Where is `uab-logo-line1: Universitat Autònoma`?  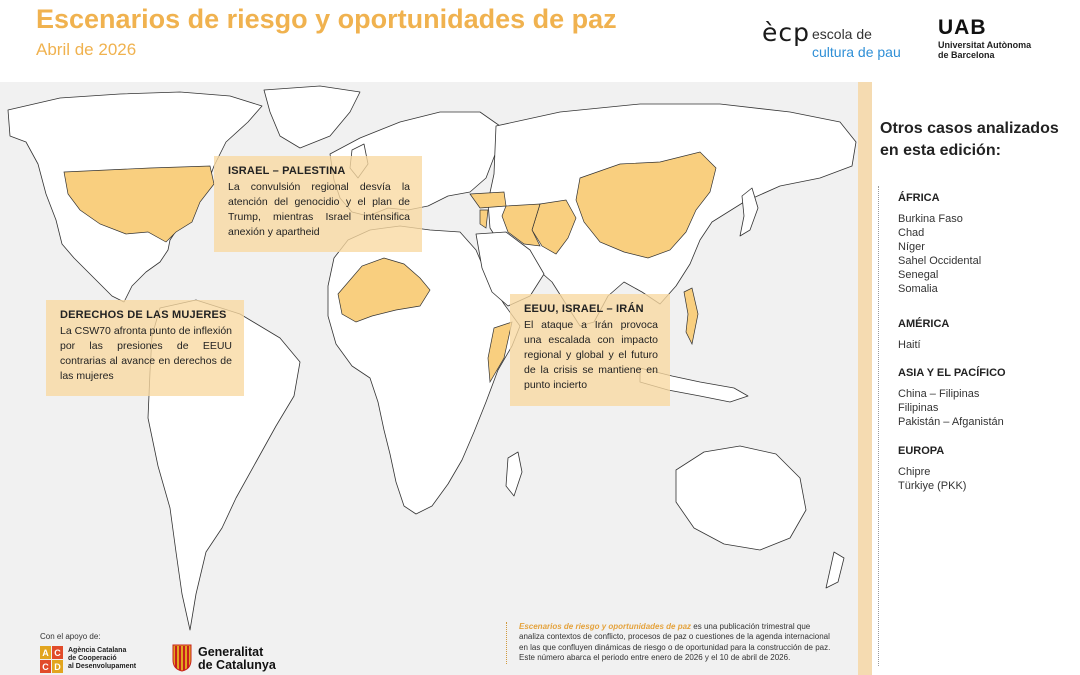 uab-logo-line1: Universitat Autònoma is located at coordinates (985, 45).